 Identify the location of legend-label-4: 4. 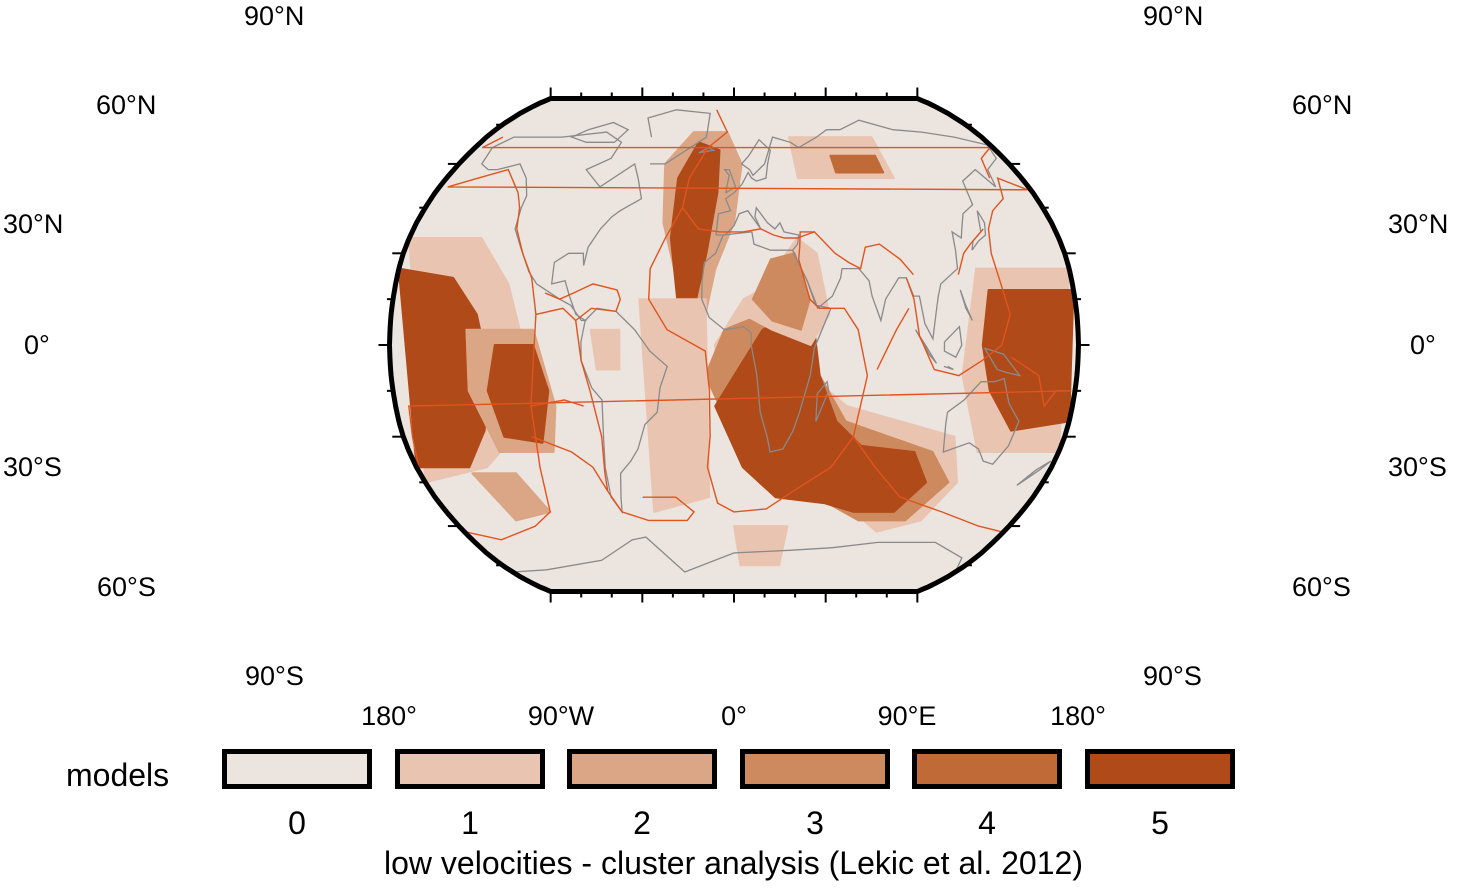
(987, 823).